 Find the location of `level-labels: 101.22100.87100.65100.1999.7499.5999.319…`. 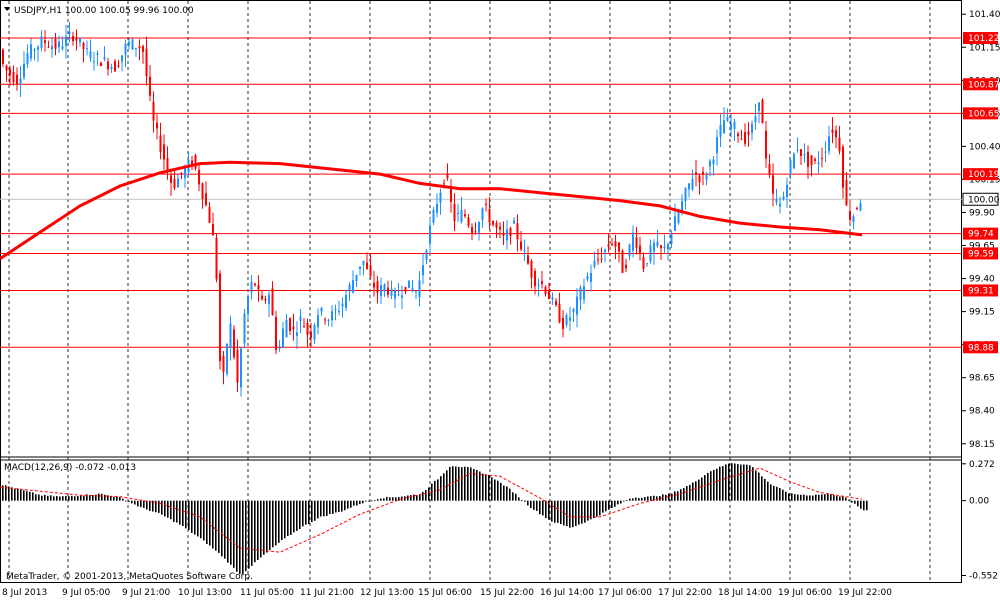

level-labels: 101.22100.87100.65100.1999.7499.5999.319… is located at coordinates (981, 193).